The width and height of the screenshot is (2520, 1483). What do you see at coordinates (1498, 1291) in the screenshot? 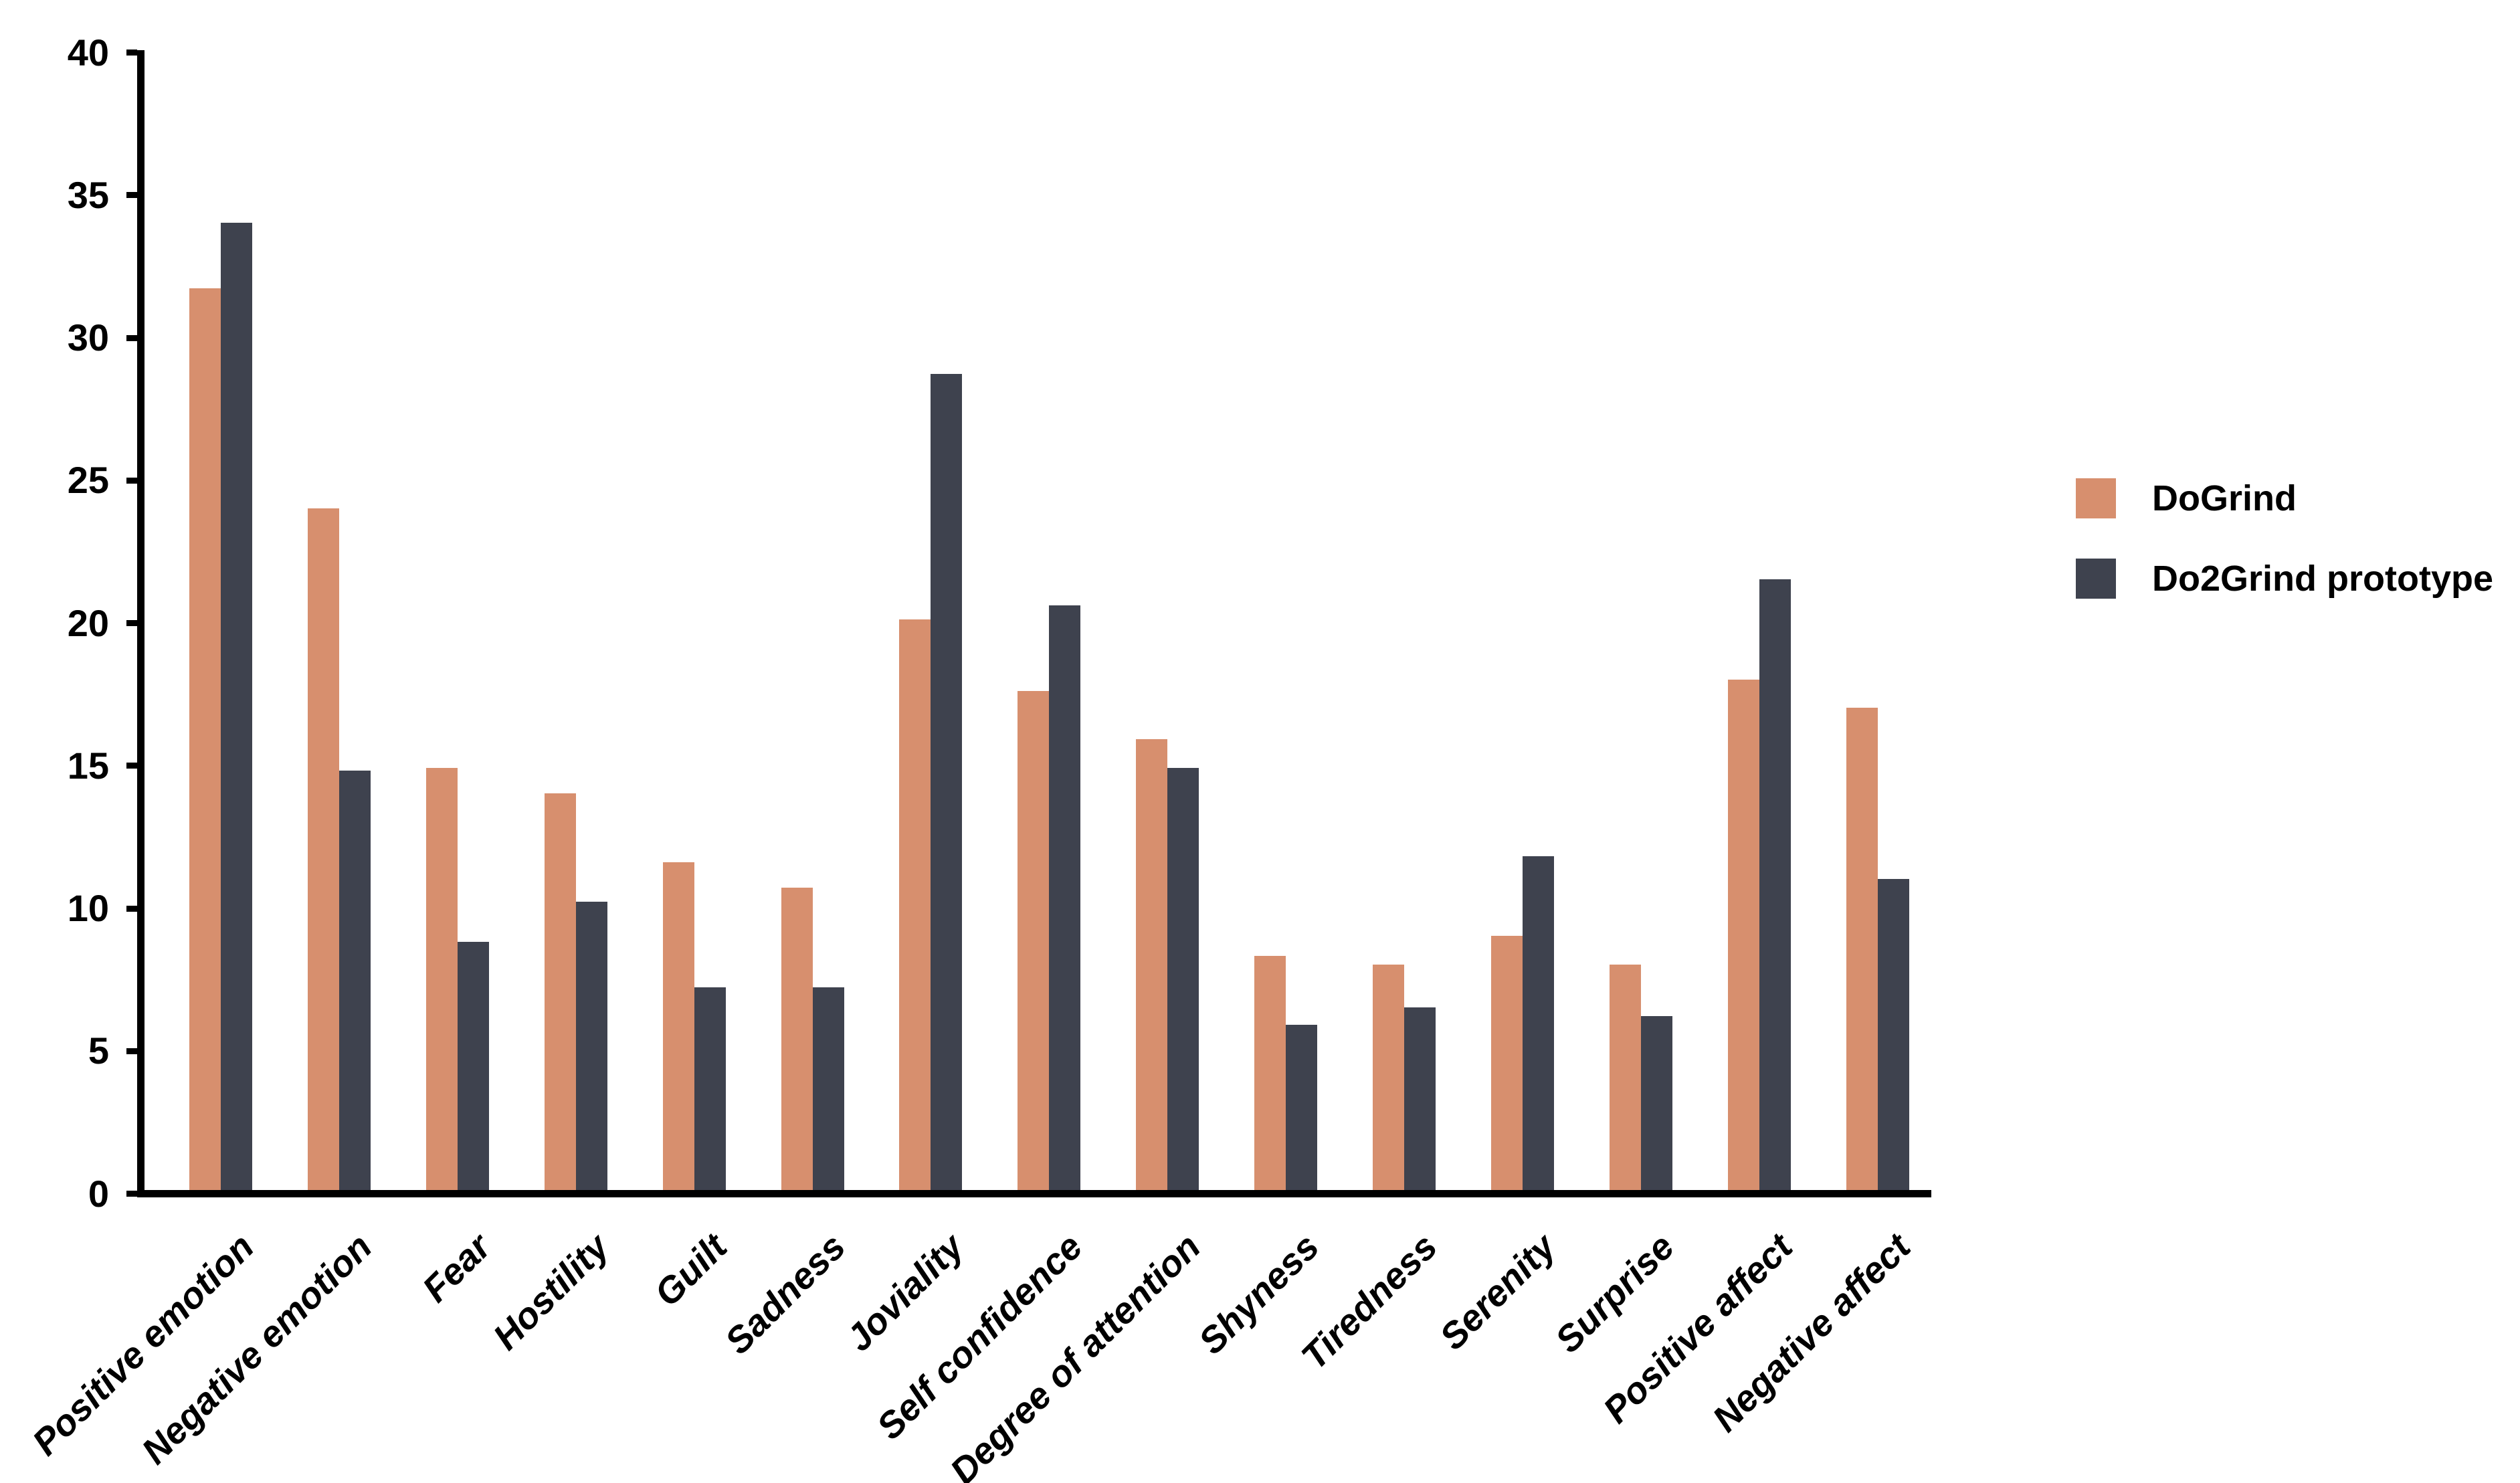
I see `x-axis-label-serenity: Serenity` at bounding box center [1498, 1291].